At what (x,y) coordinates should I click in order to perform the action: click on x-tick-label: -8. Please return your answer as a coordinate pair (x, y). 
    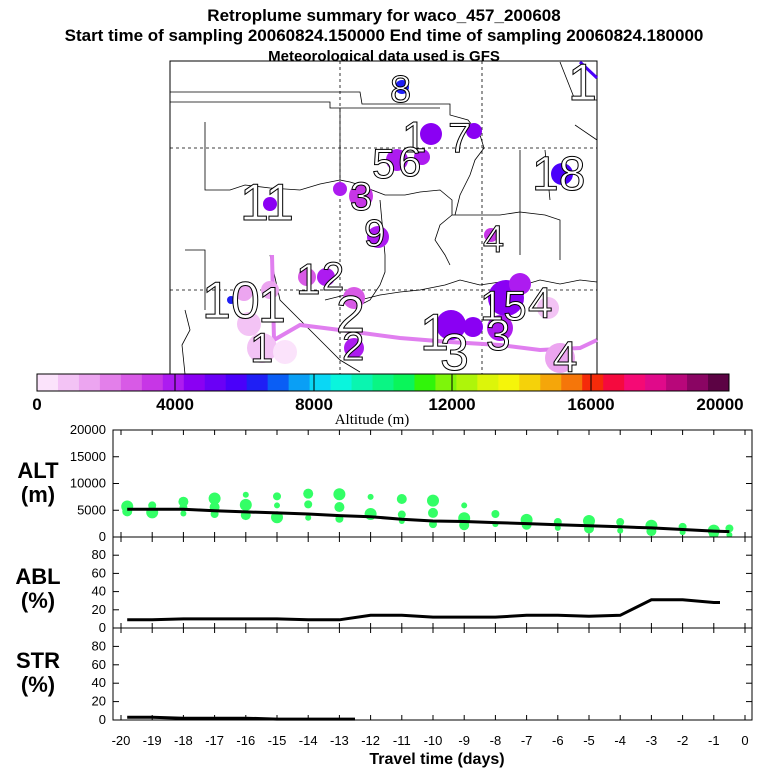
    Looking at the image, I should click on (496, 740).